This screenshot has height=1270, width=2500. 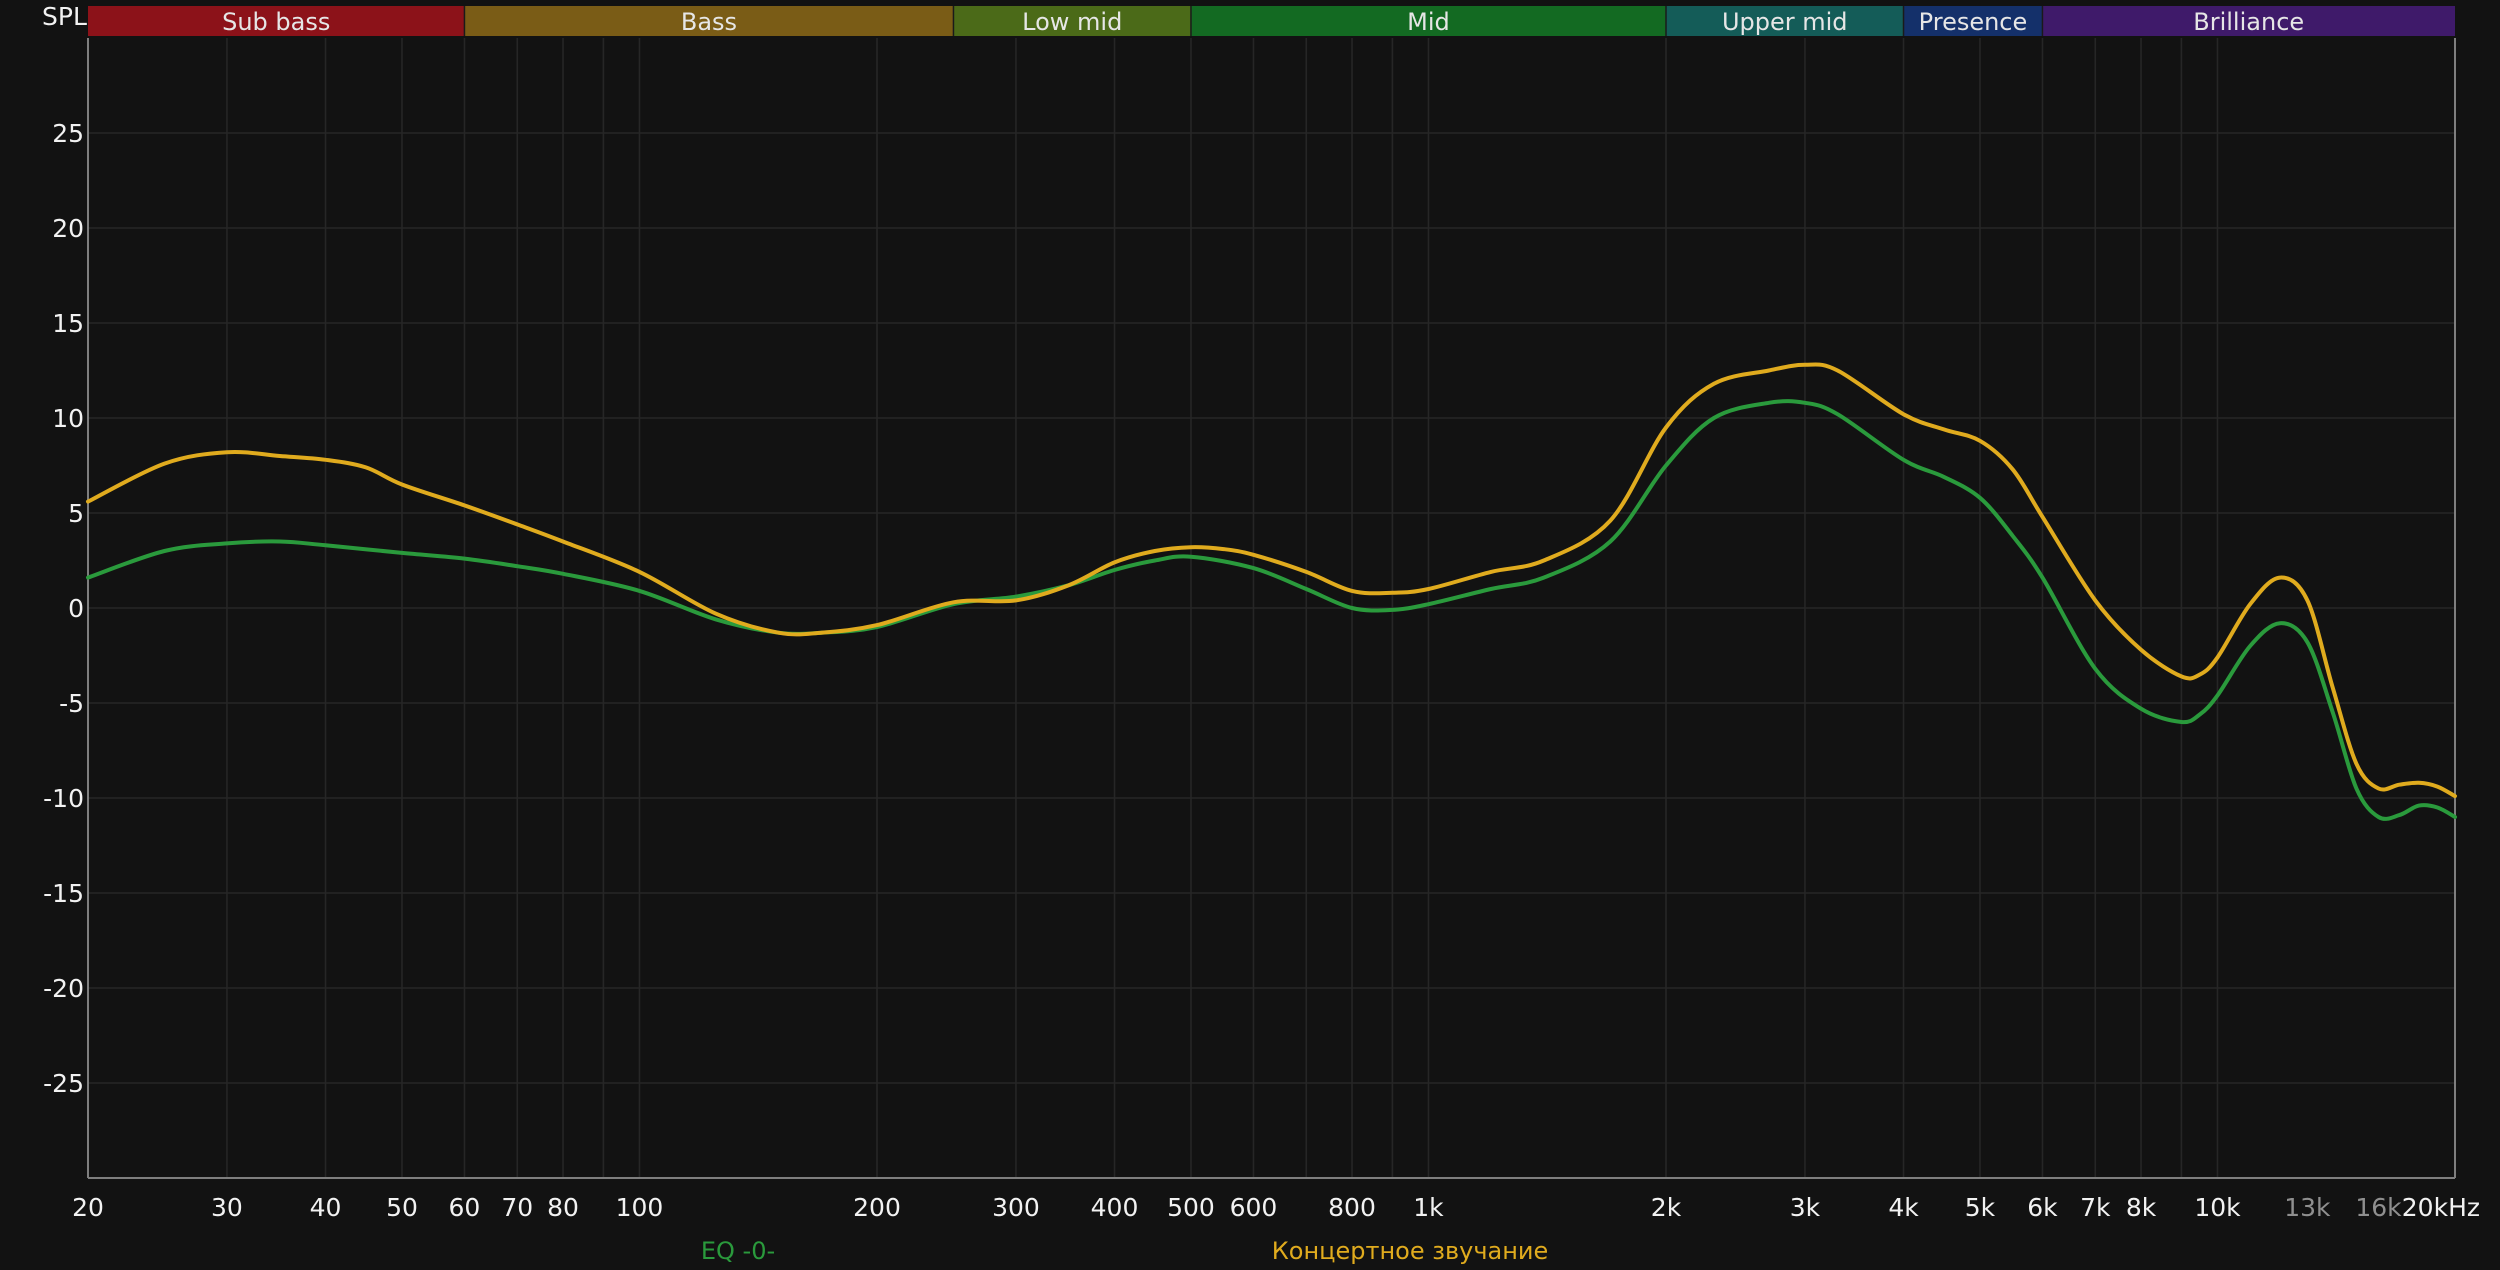 What do you see at coordinates (1016, 1207) in the screenshot?
I see `x-tick-label: 300` at bounding box center [1016, 1207].